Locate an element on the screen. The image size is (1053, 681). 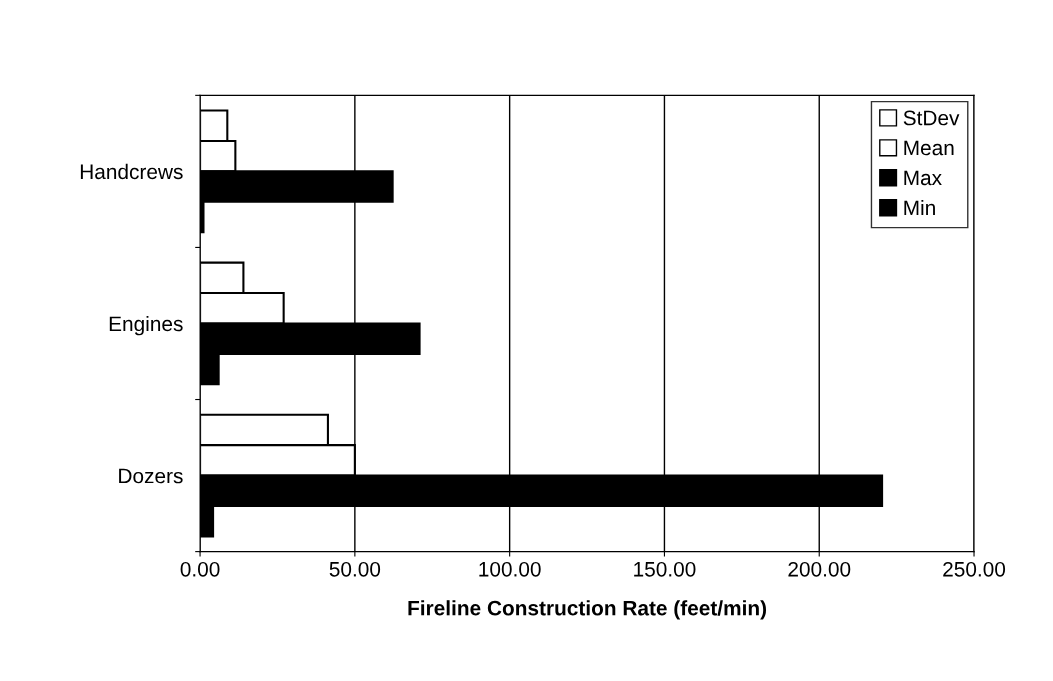
x-tick-label: 0.00 is located at coordinates (200, 569).